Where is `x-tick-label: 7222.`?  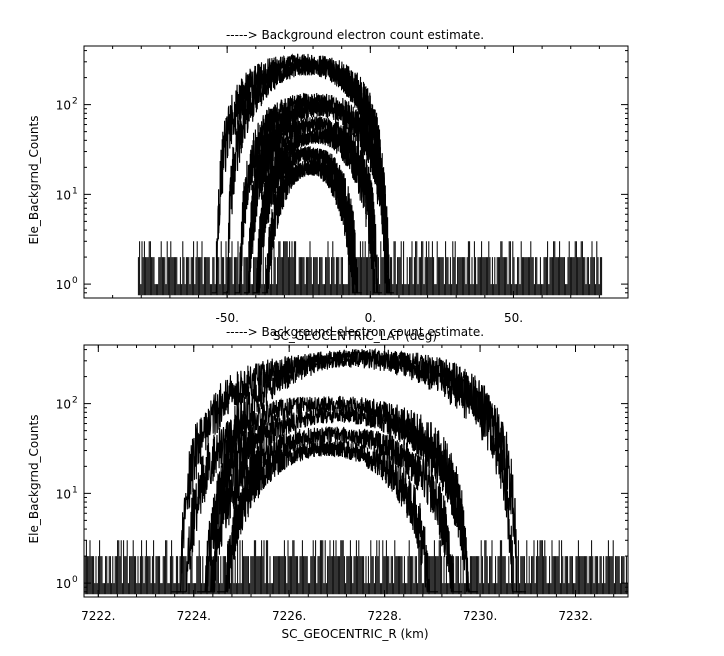 x-tick-label: 7222. is located at coordinates (98, 616).